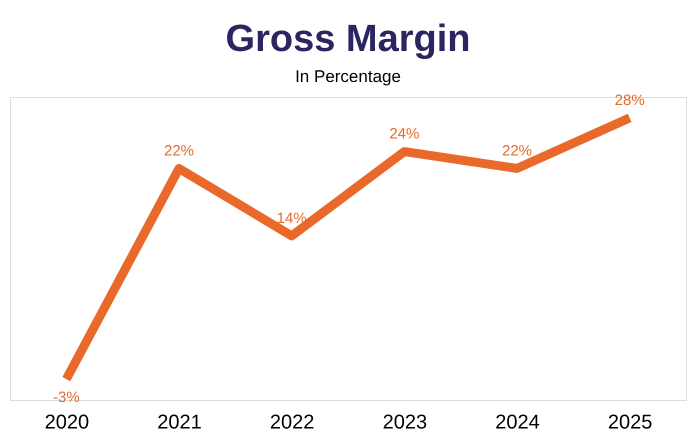  I want to click on chart-subtitle: In Percentage, so click(348, 76).